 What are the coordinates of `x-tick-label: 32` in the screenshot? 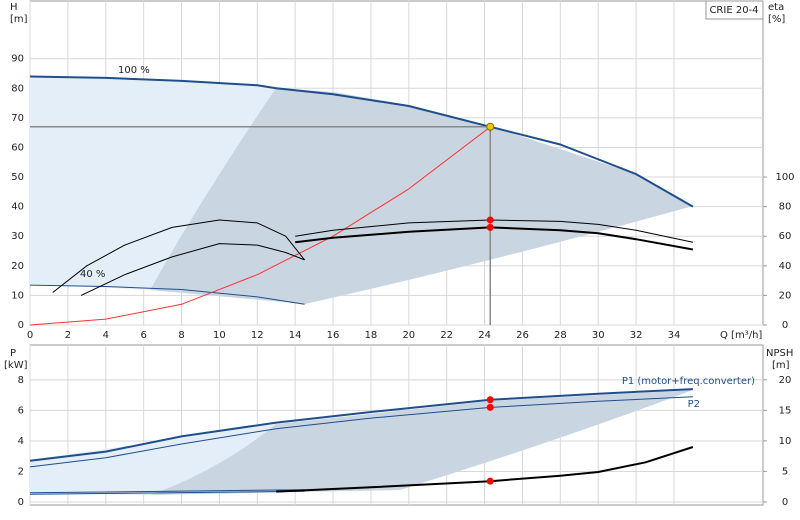 It's located at (636, 335).